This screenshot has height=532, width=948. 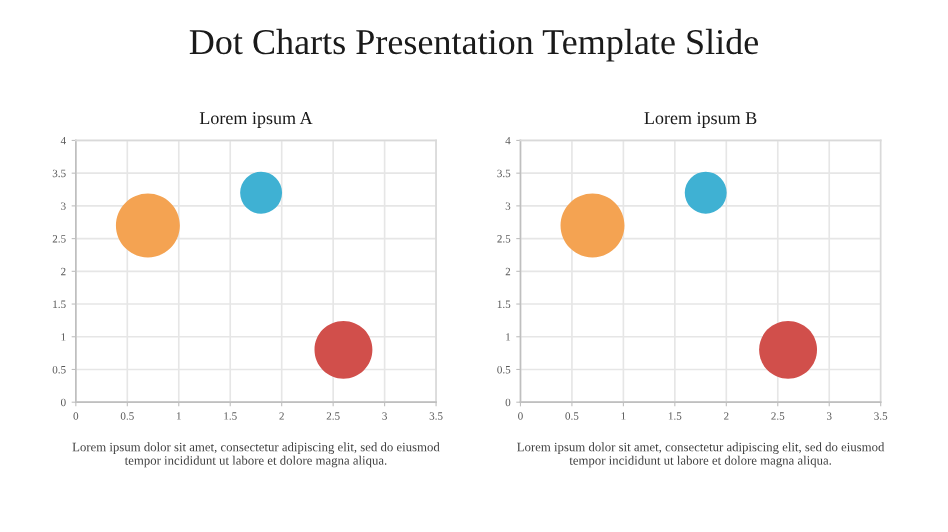 What do you see at coordinates (473, 45) in the screenshot?
I see `chart-title: Dot Charts Presentation Template Slide` at bounding box center [473, 45].